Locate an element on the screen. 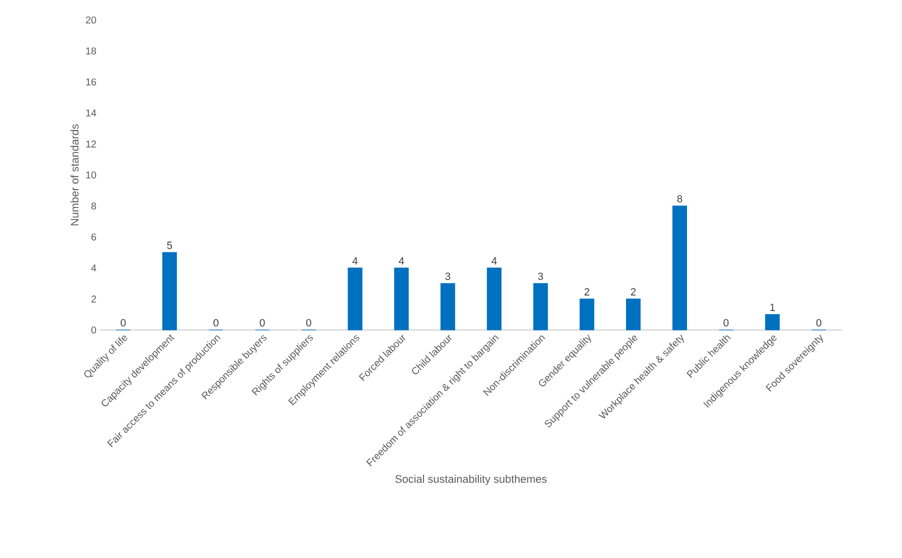 Image resolution: width=902 pixels, height=558 pixels. data-label: 5 is located at coordinates (169, 245).